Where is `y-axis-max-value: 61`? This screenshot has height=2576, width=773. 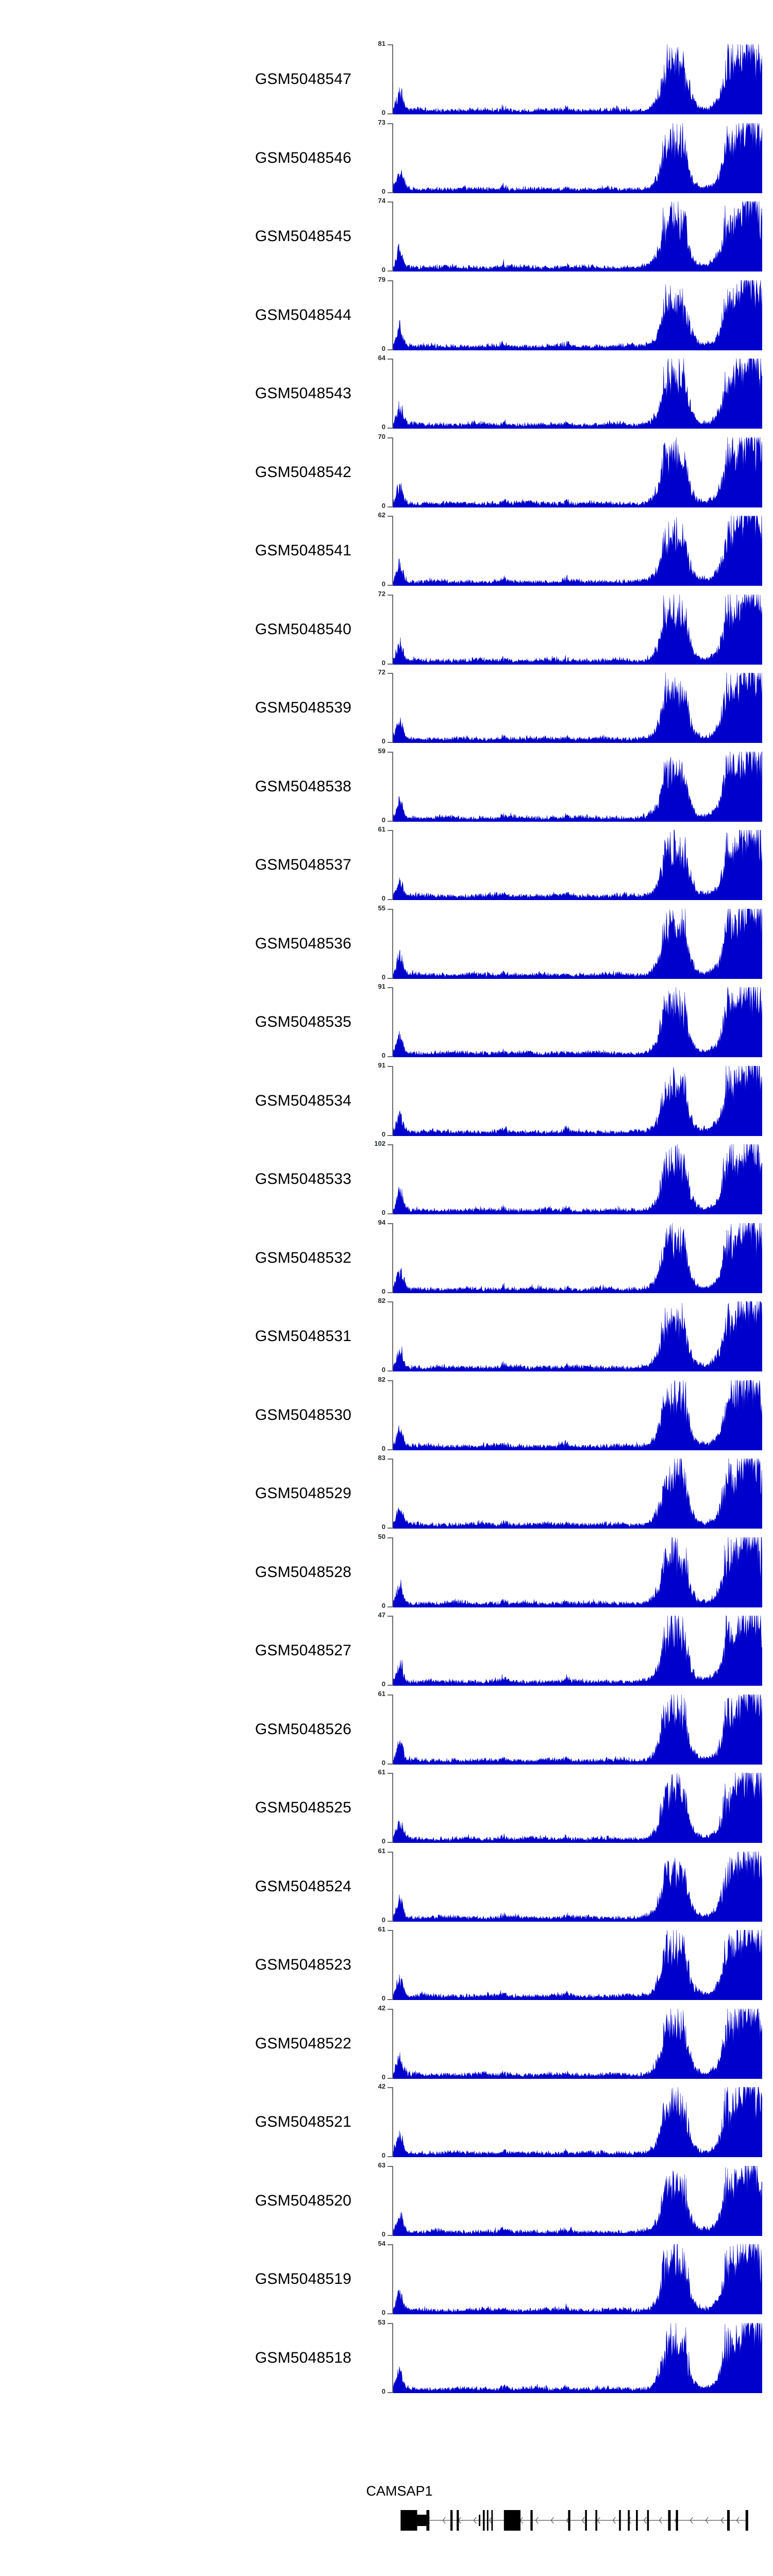
y-axis-max-value: 61 is located at coordinates (381, 1772).